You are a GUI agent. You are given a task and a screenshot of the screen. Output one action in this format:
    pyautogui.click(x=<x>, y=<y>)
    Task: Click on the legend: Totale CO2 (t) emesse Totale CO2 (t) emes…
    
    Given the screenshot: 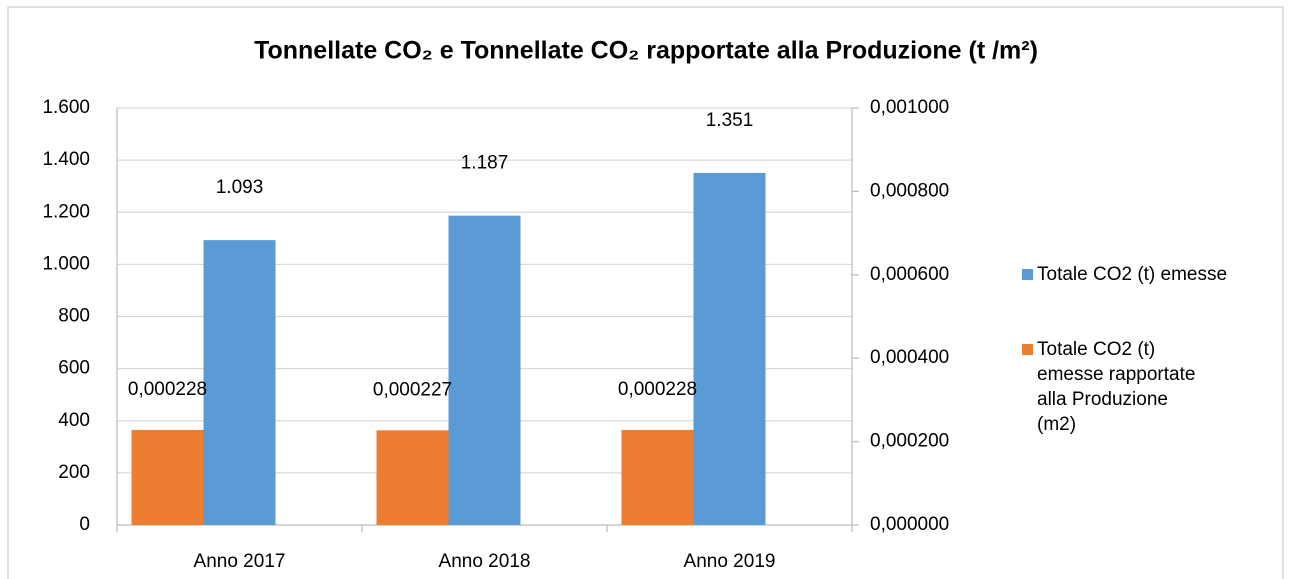 What is the action you would take?
    pyautogui.click(x=1153, y=374)
    